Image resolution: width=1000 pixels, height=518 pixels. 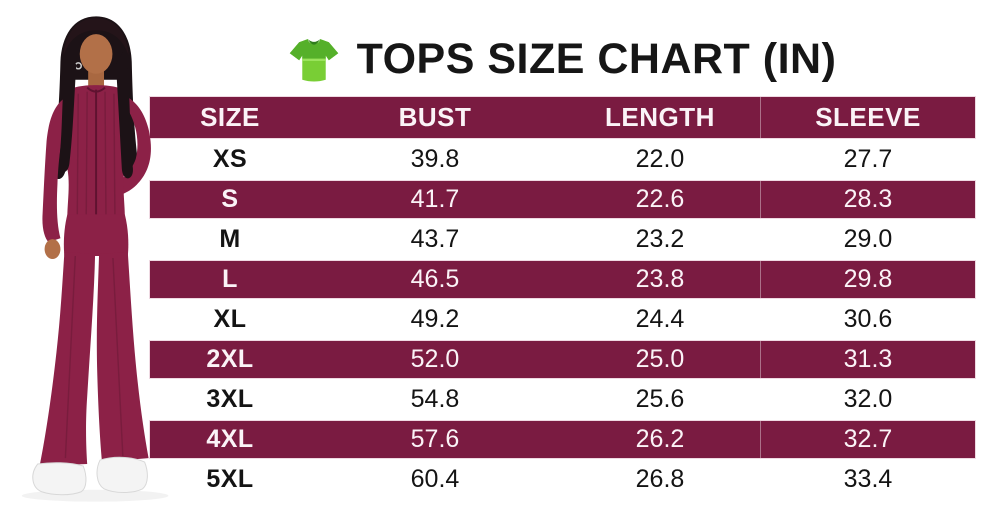 I want to click on size-cell: 5XL, so click(x=230, y=479).